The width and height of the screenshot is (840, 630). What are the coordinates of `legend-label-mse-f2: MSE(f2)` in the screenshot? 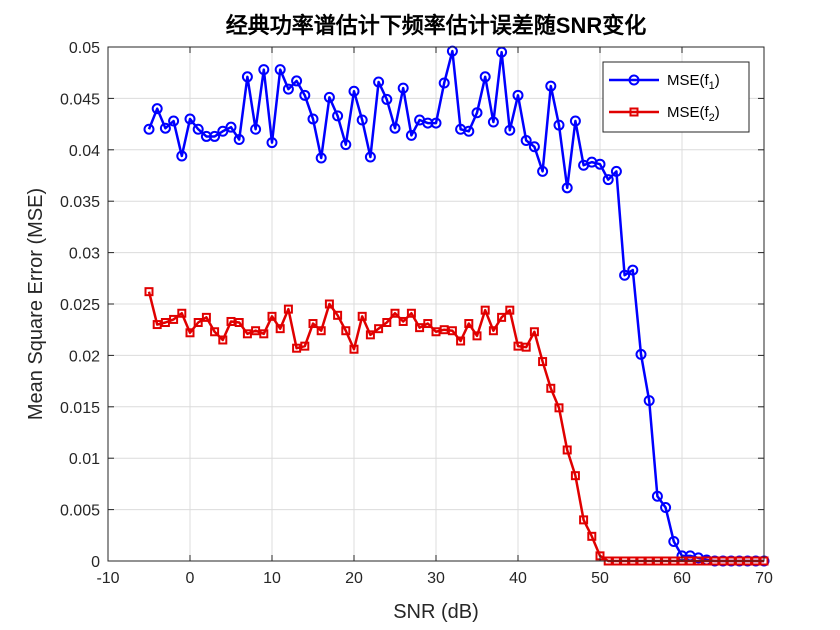 It's located at (693, 114).